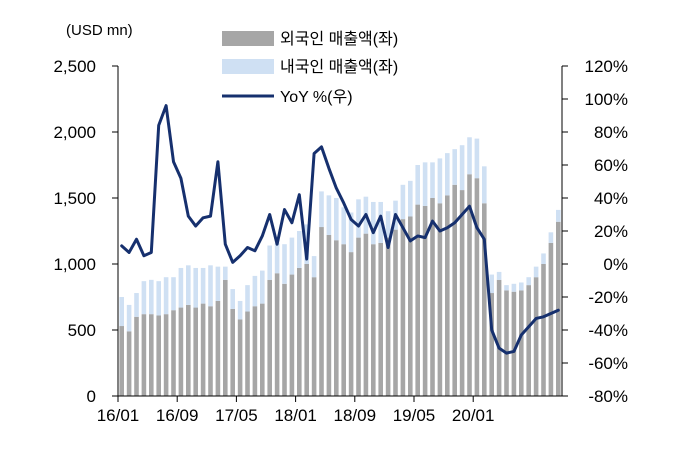 This screenshot has width=680, height=457. What do you see at coordinates (316, 97) in the screenshot?
I see `legend-label-yoy: YoY %(우)` at bounding box center [316, 97].